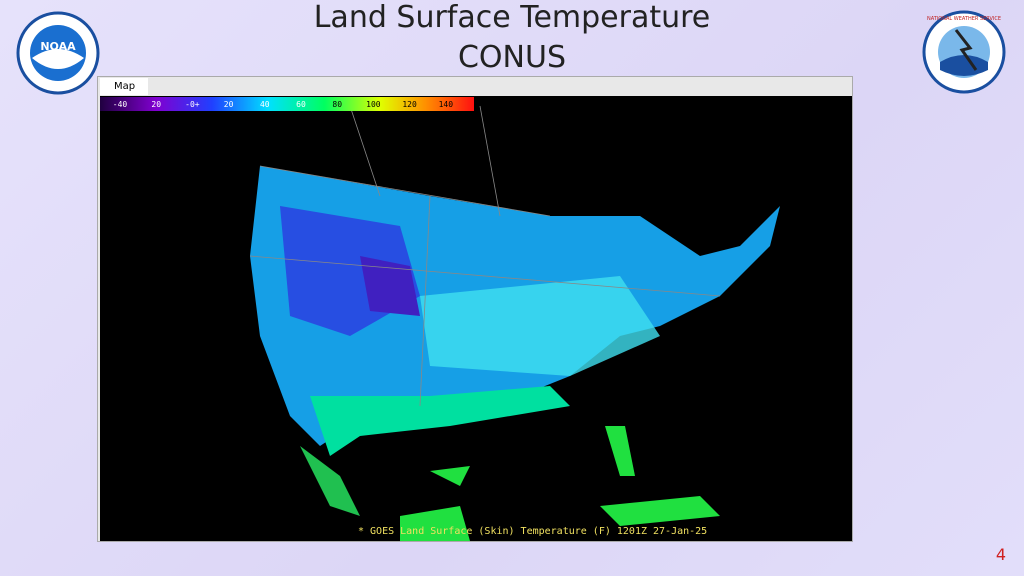  Describe the element at coordinates (265, 104) in the screenshot. I see `colorbar-label: 40` at that location.